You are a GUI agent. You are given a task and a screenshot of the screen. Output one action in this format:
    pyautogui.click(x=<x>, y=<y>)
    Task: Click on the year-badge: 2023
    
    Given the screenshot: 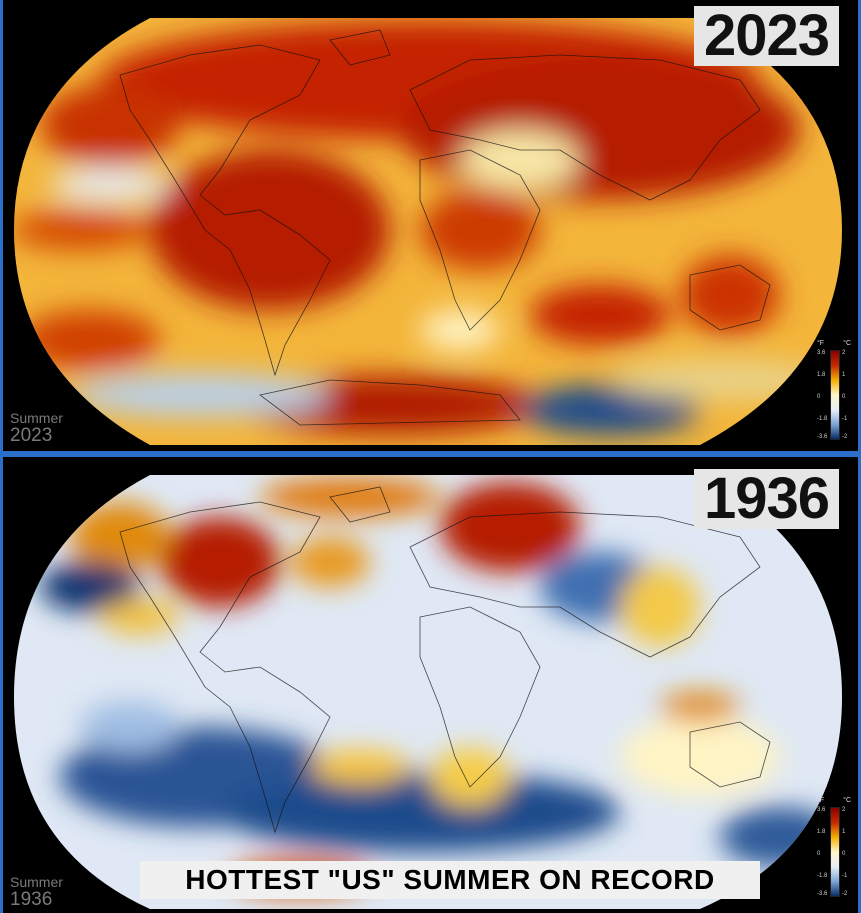 What is the action you would take?
    pyautogui.click(x=766, y=36)
    